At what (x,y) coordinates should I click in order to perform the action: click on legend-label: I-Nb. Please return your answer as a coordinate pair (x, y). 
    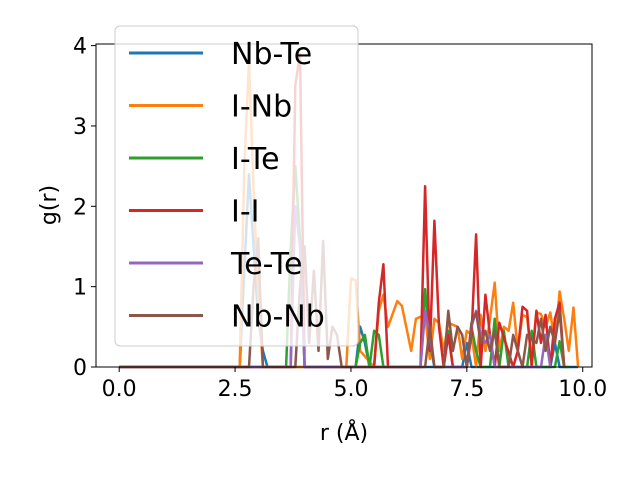
    Looking at the image, I should click on (261, 107).